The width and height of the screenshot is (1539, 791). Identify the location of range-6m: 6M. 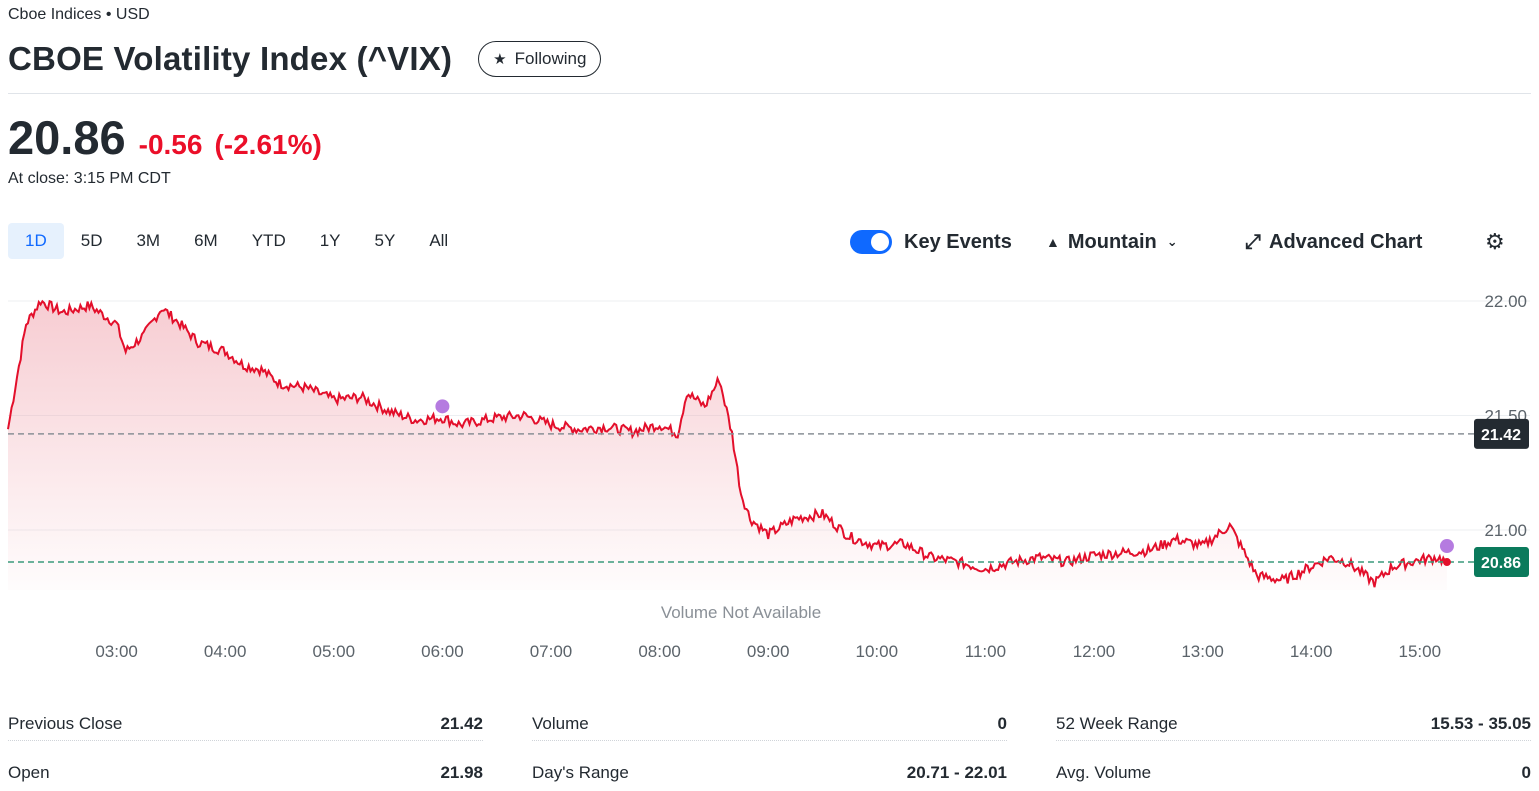
(206, 240).